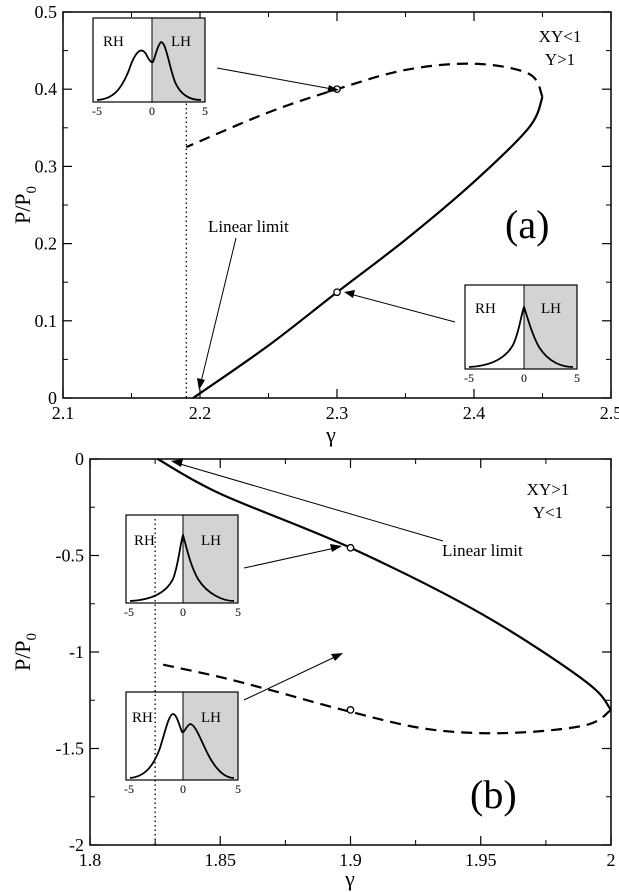 The height and width of the screenshot is (892, 619). What do you see at coordinates (200, 413) in the screenshot?
I see `panel-a-x-tick-label: 2.2` at bounding box center [200, 413].